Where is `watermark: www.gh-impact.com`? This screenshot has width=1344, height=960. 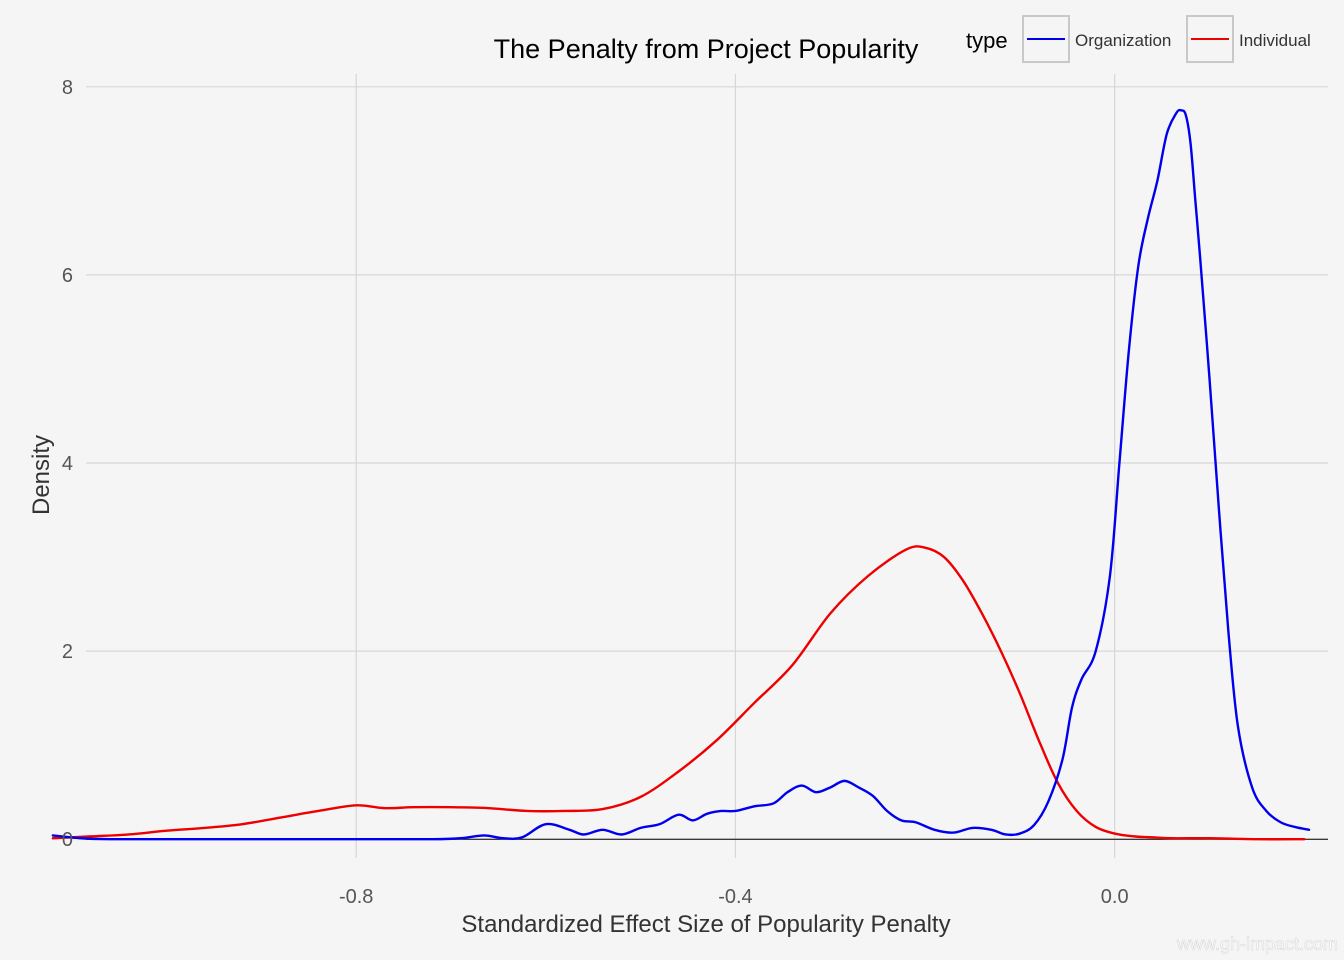 watermark: www.gh-impact.com is located at coordinates (1257, 944).